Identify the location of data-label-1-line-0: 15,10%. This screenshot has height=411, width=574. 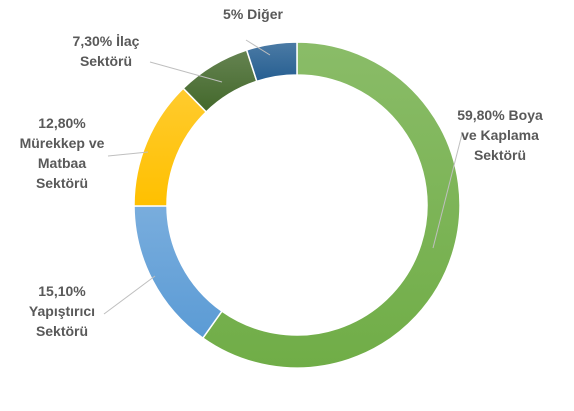
(62, 291).